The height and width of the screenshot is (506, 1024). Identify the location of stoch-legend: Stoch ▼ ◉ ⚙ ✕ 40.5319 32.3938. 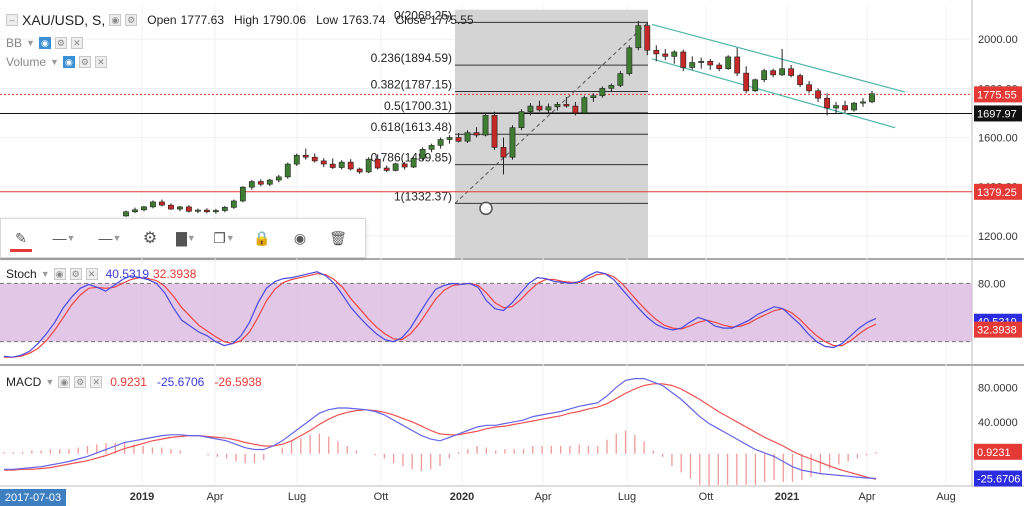
(101, 274).